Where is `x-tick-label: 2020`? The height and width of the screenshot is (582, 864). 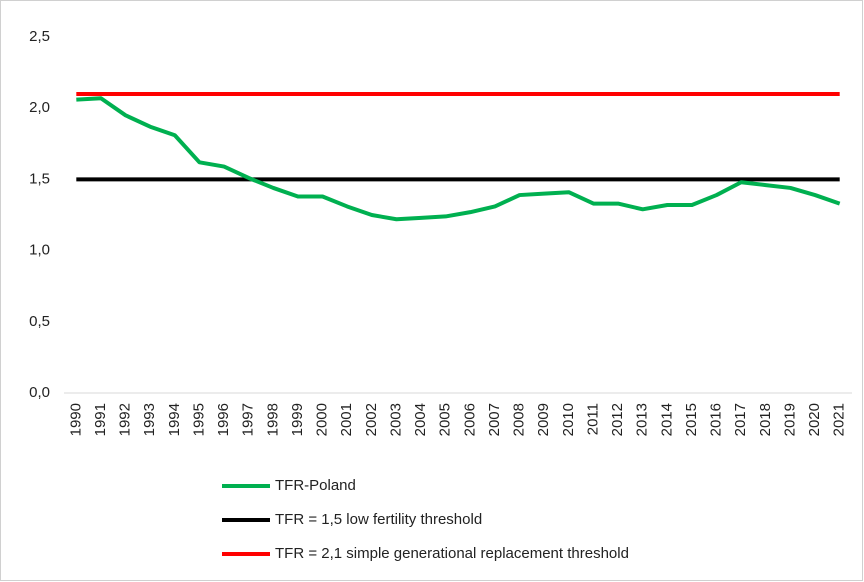 x-tick-label: 2020 is located at coordinates (814, 419).